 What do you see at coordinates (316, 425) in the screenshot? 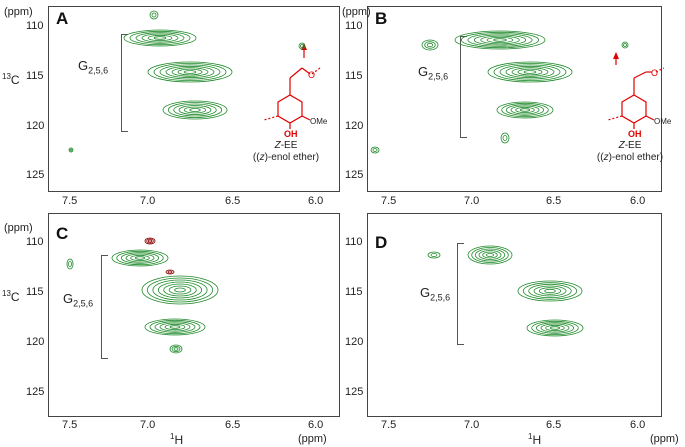
I see `x-tick-c-6.0: 6.0` at bounding box center [316, 425].